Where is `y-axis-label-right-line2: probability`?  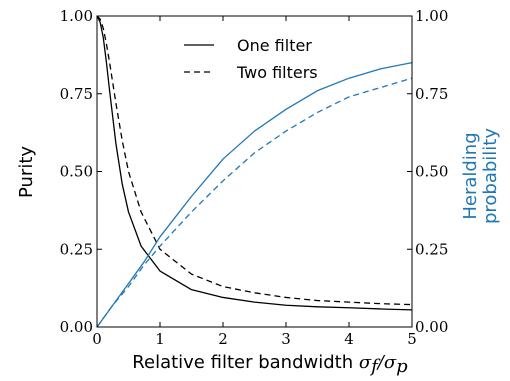 y-axis-label-right-line2: probability is located at coordinates (490, 176).